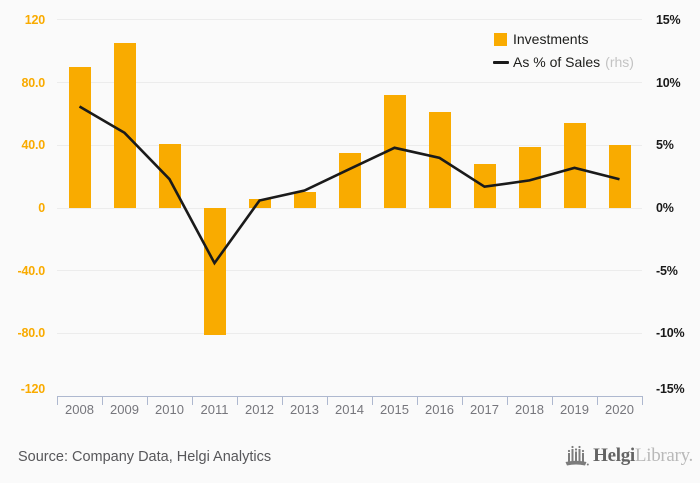 The width and height of the screenshot is (700, 483). Describe the element at coordinates (124, 409) in the screenshot. I see `x-axis-label-2009: 2009` at that location.